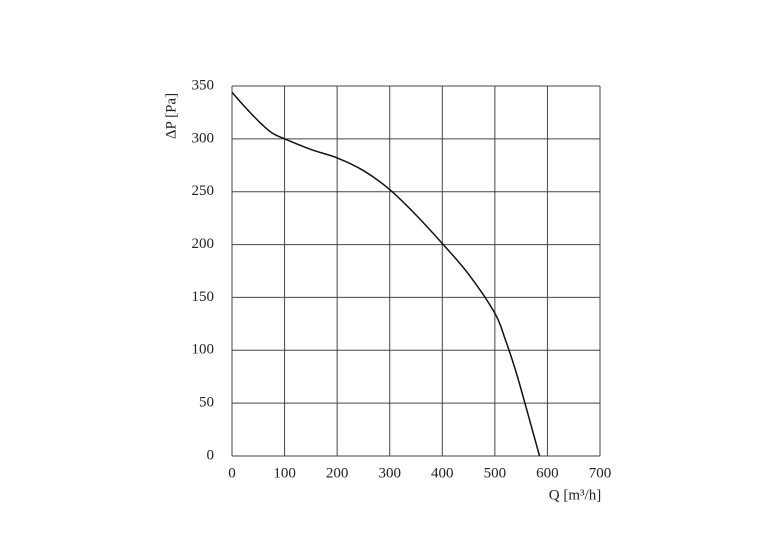  Describe the element at coordinates (206, 403) in the screenshot. I see `y-tick-label: 50` at that location.